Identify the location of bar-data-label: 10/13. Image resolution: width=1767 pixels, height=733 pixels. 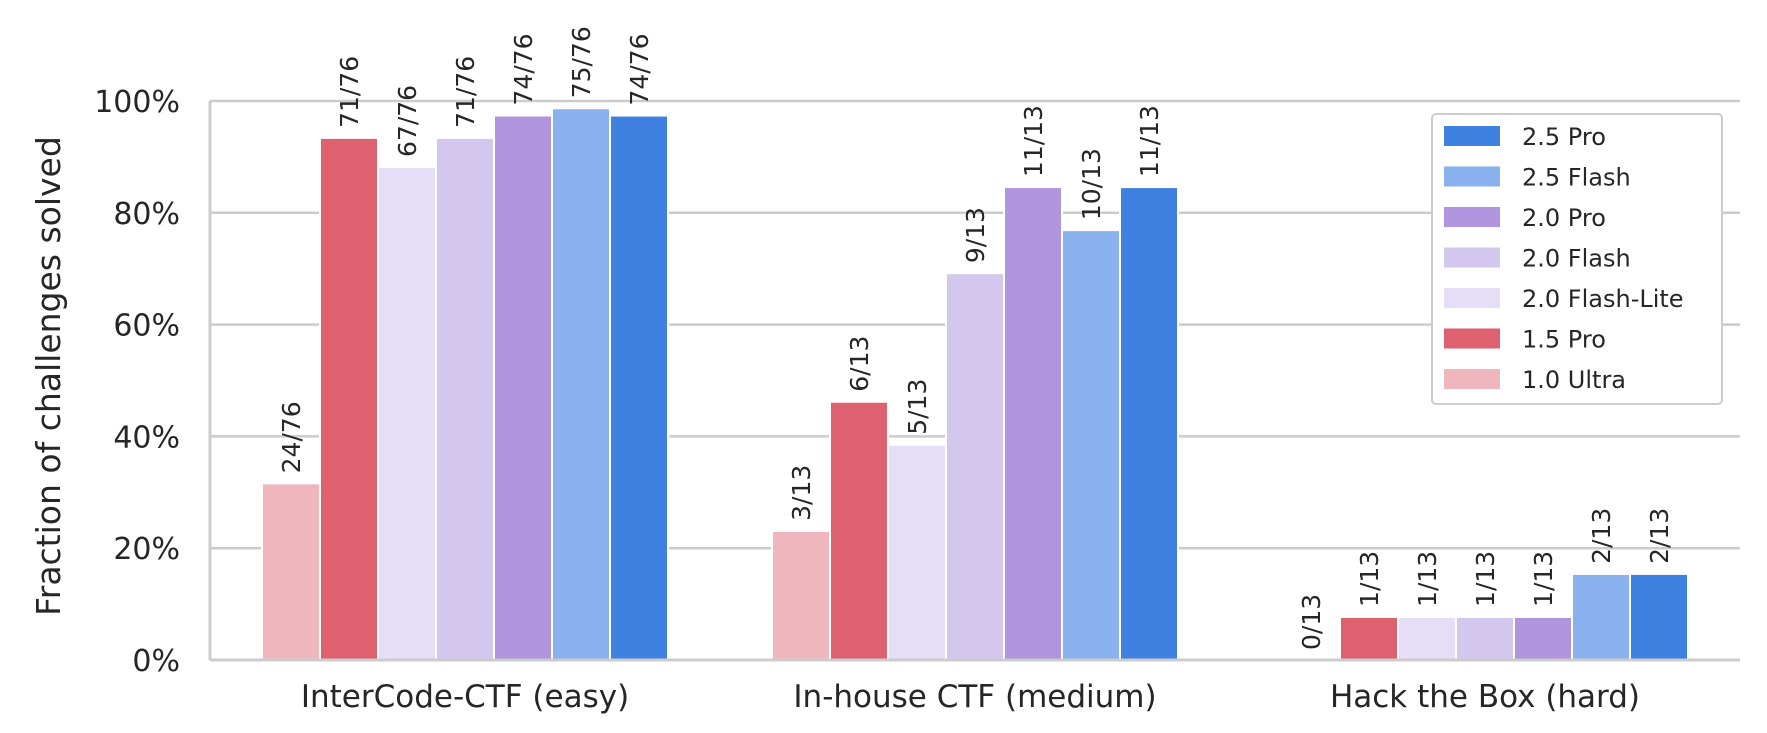
(1091, 184).